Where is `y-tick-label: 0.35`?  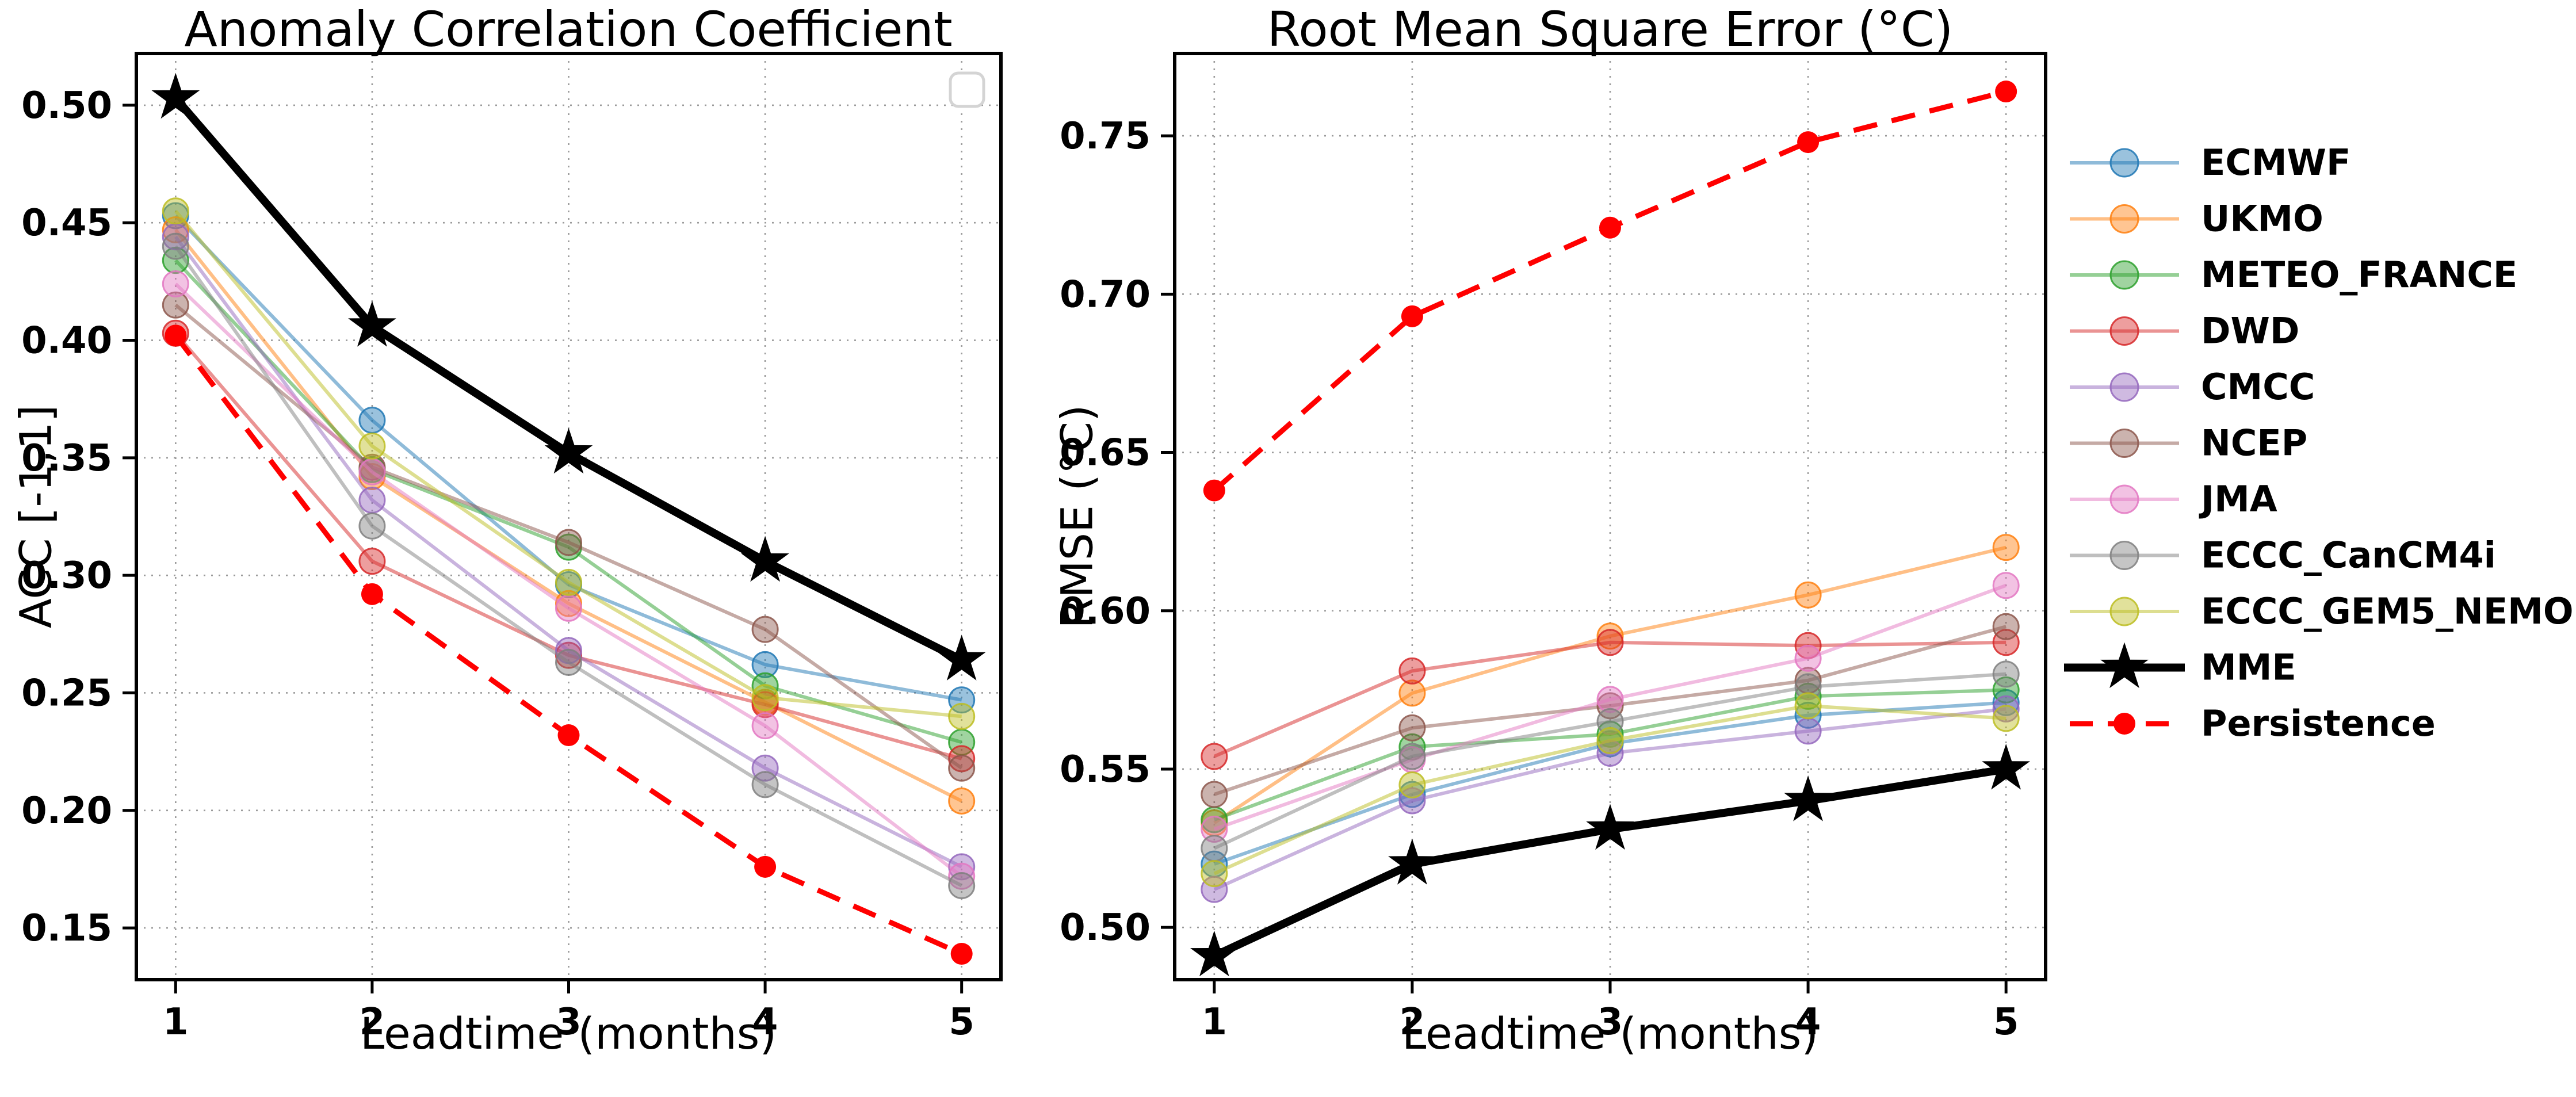 y-tick-label: 0.35 is located at coordinates (66, 459).